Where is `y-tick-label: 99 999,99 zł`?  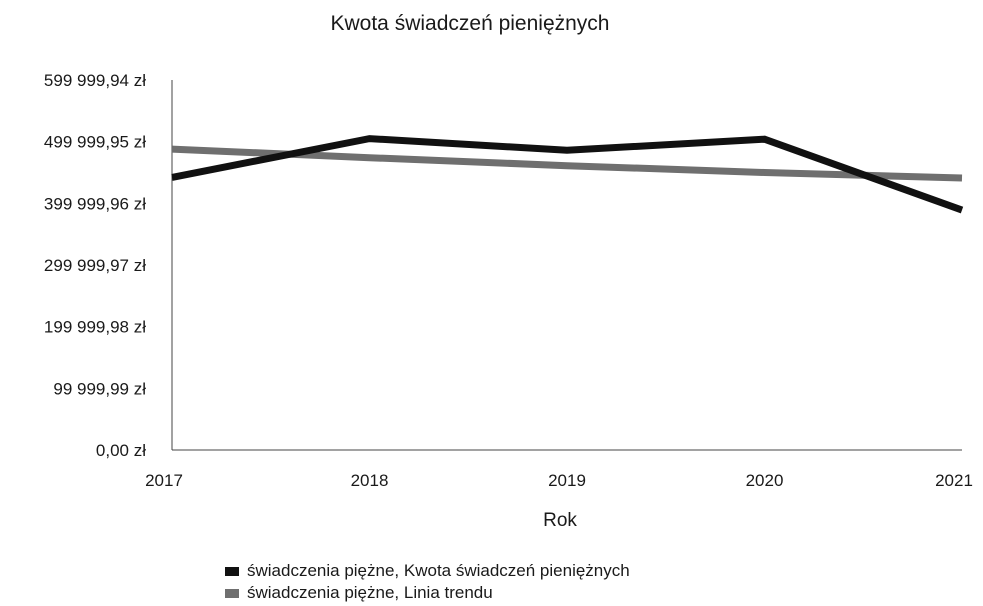 y-tick-label: 99 999,99 zł is located at coordinates (99, 388).